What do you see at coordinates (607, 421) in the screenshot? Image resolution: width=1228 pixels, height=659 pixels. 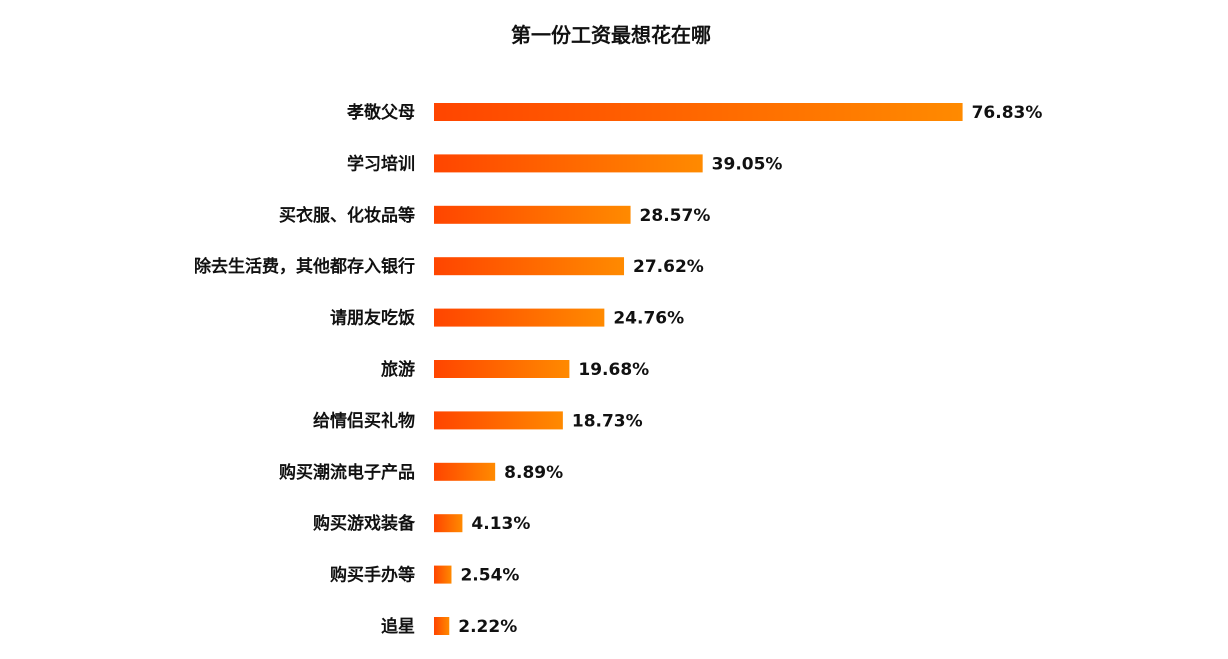 I see `value-label: 18.73%` at bounding box center [607, 421].